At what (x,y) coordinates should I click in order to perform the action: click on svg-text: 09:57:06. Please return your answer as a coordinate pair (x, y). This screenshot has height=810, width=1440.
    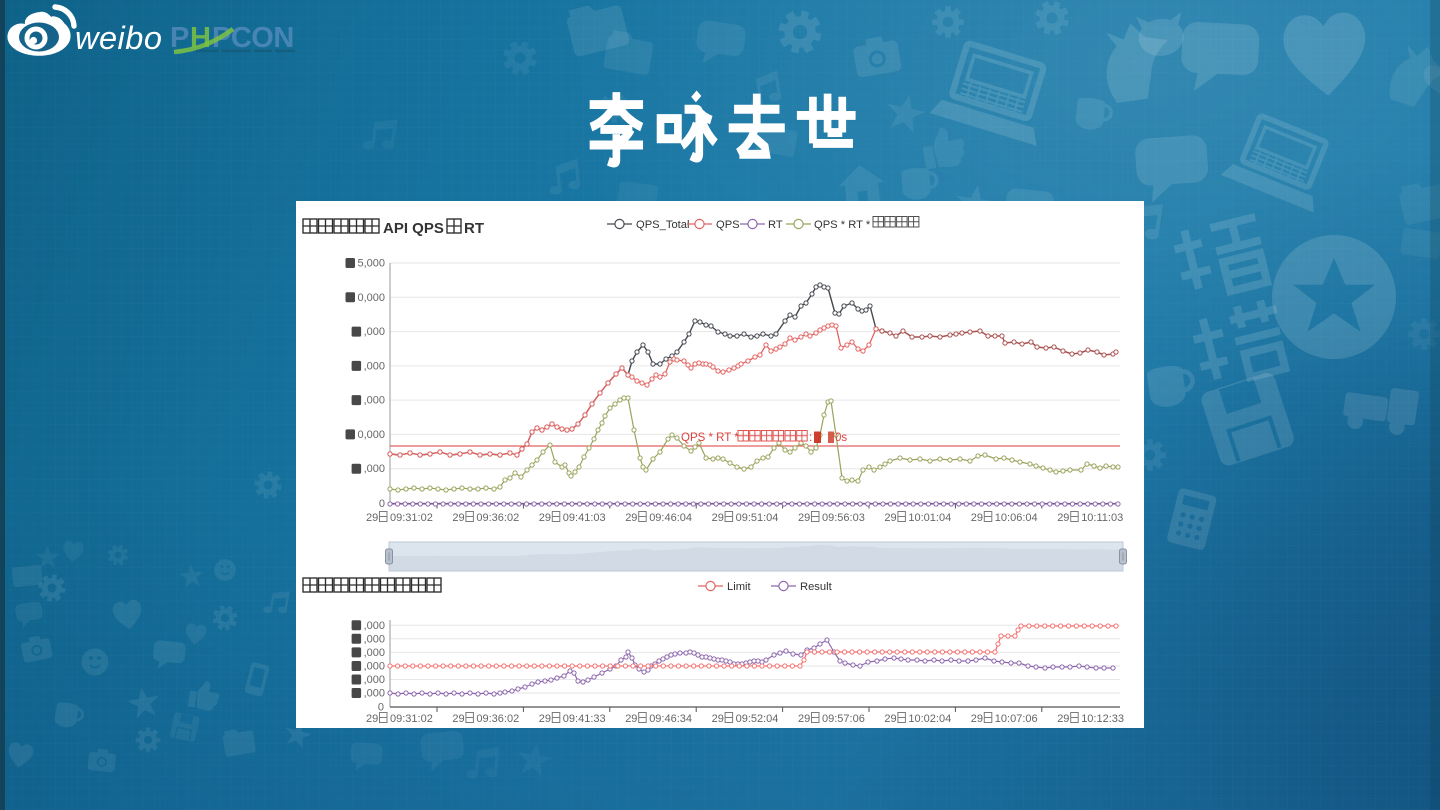
    Looking at the image, I should click on (843, 719).